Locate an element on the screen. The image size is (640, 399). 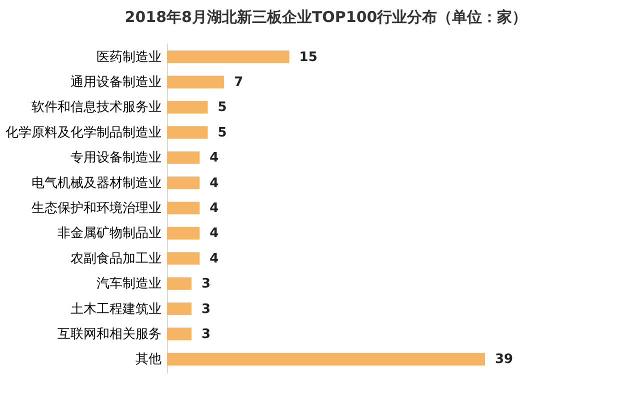
data-label: 15 is located at coordinates (308, 57).